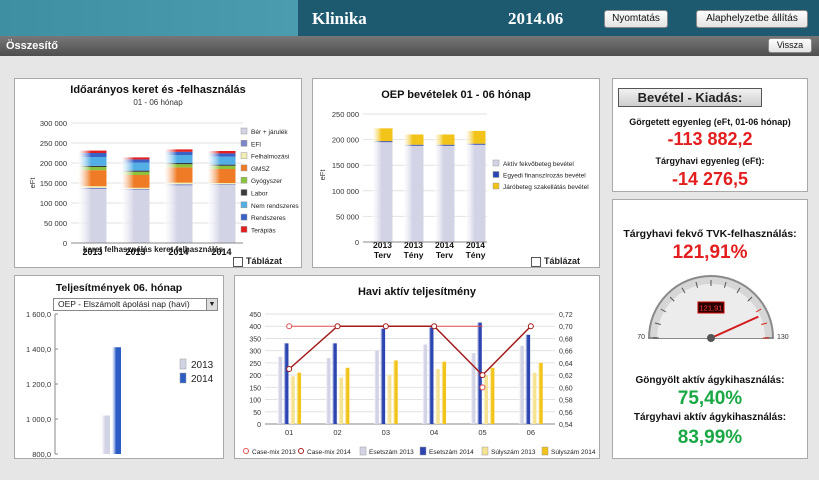 This screenshot has height=480, width=819. I want to click on oep-y-tick-label: 250 000, so click(345, 114).